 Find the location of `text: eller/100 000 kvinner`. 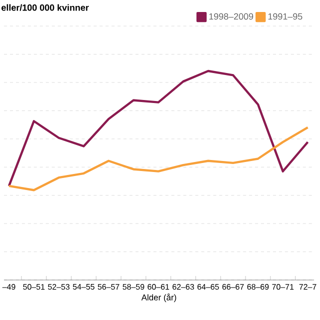

text: eller/100 000 kvinner is located at coordinates (45, 7).